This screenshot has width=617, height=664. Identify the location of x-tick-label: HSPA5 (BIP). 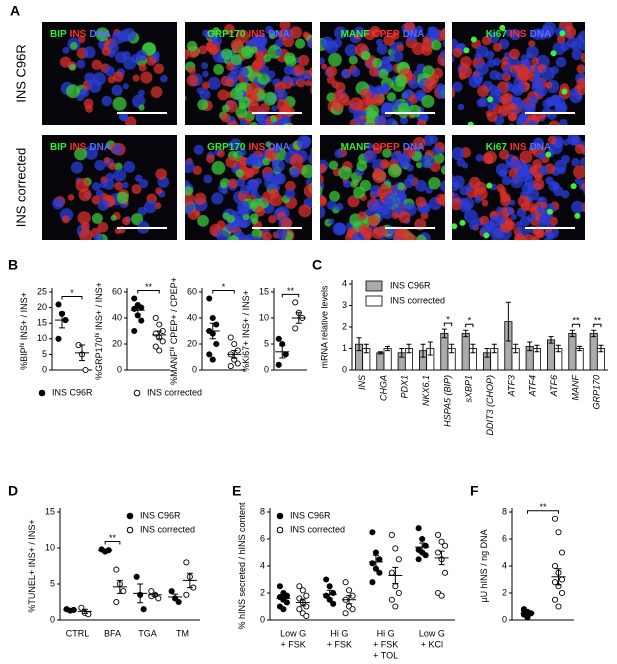
(447, 401).